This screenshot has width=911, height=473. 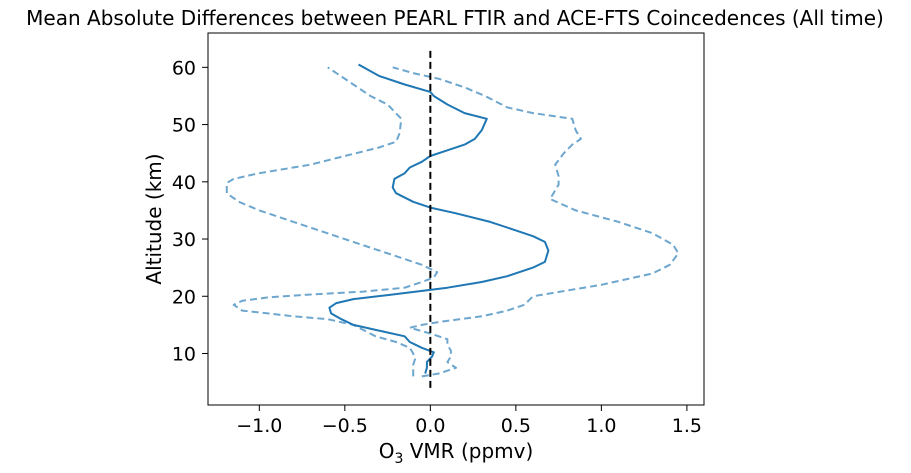 What do you see at coordinates (184, 354) in the screenshot?
I see `y-tick-label: 10` at bounding box center [184, 354].